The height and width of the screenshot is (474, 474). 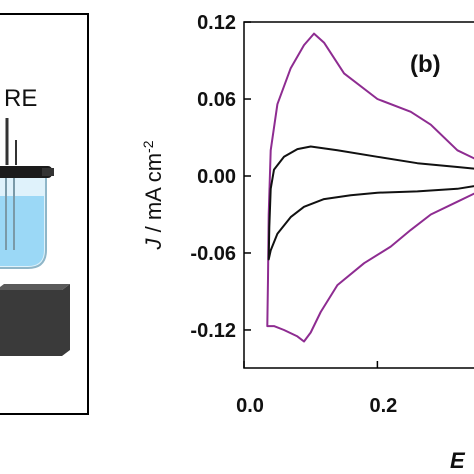 What do you see at coordinates (383, 406) in the screenshot?
I see `x-tick-label: 0.2` at bounding box center [383, 406].